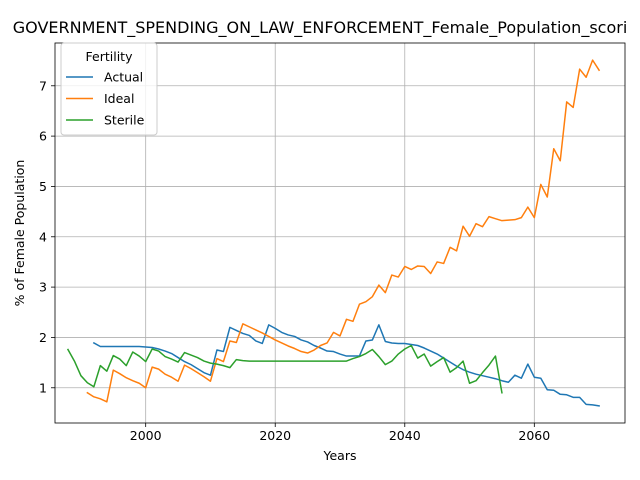 Image resolution: width=640 pixels, height=480 pixels. What do you see at coordinates (123, 77) in the screenshot?
I see `legend-label-actual: Actual` at bounding box center [123, 77].